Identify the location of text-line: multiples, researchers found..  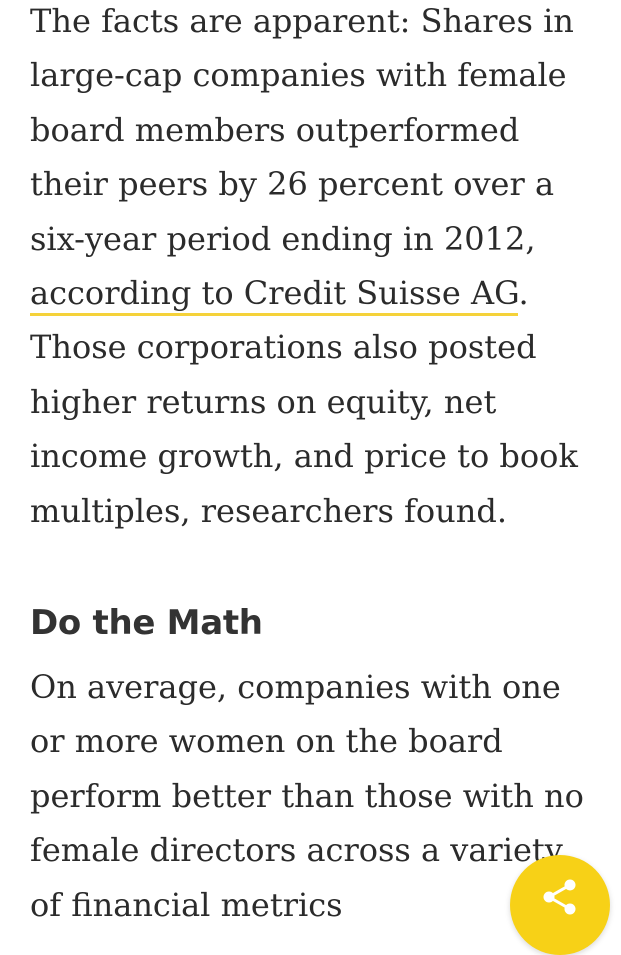
(269, 510).